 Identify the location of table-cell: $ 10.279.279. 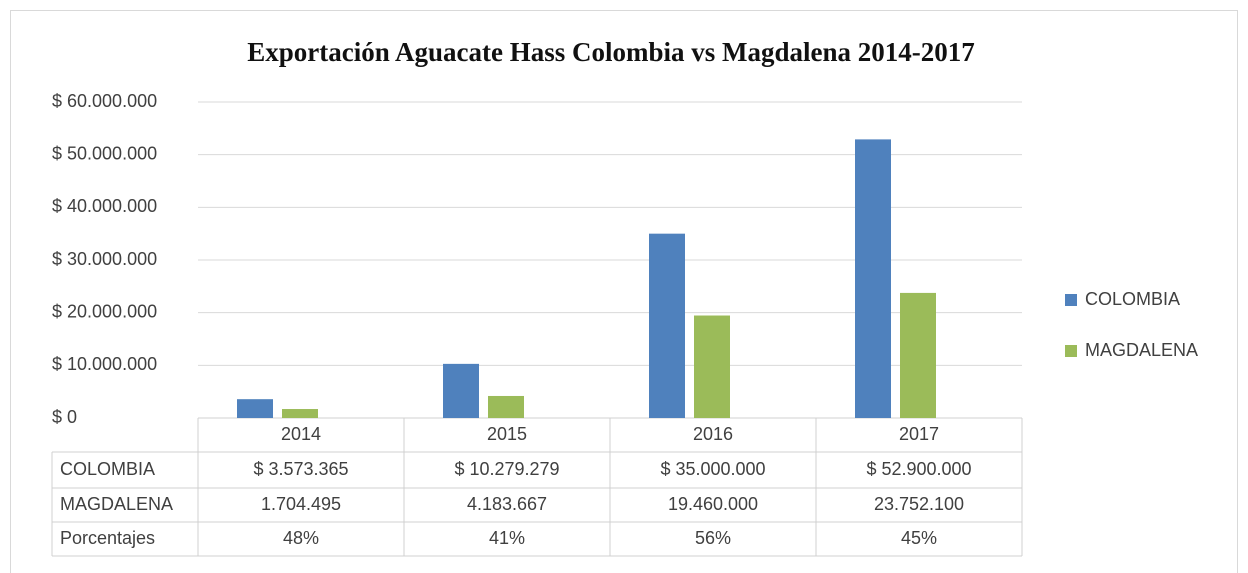
(506, 469).